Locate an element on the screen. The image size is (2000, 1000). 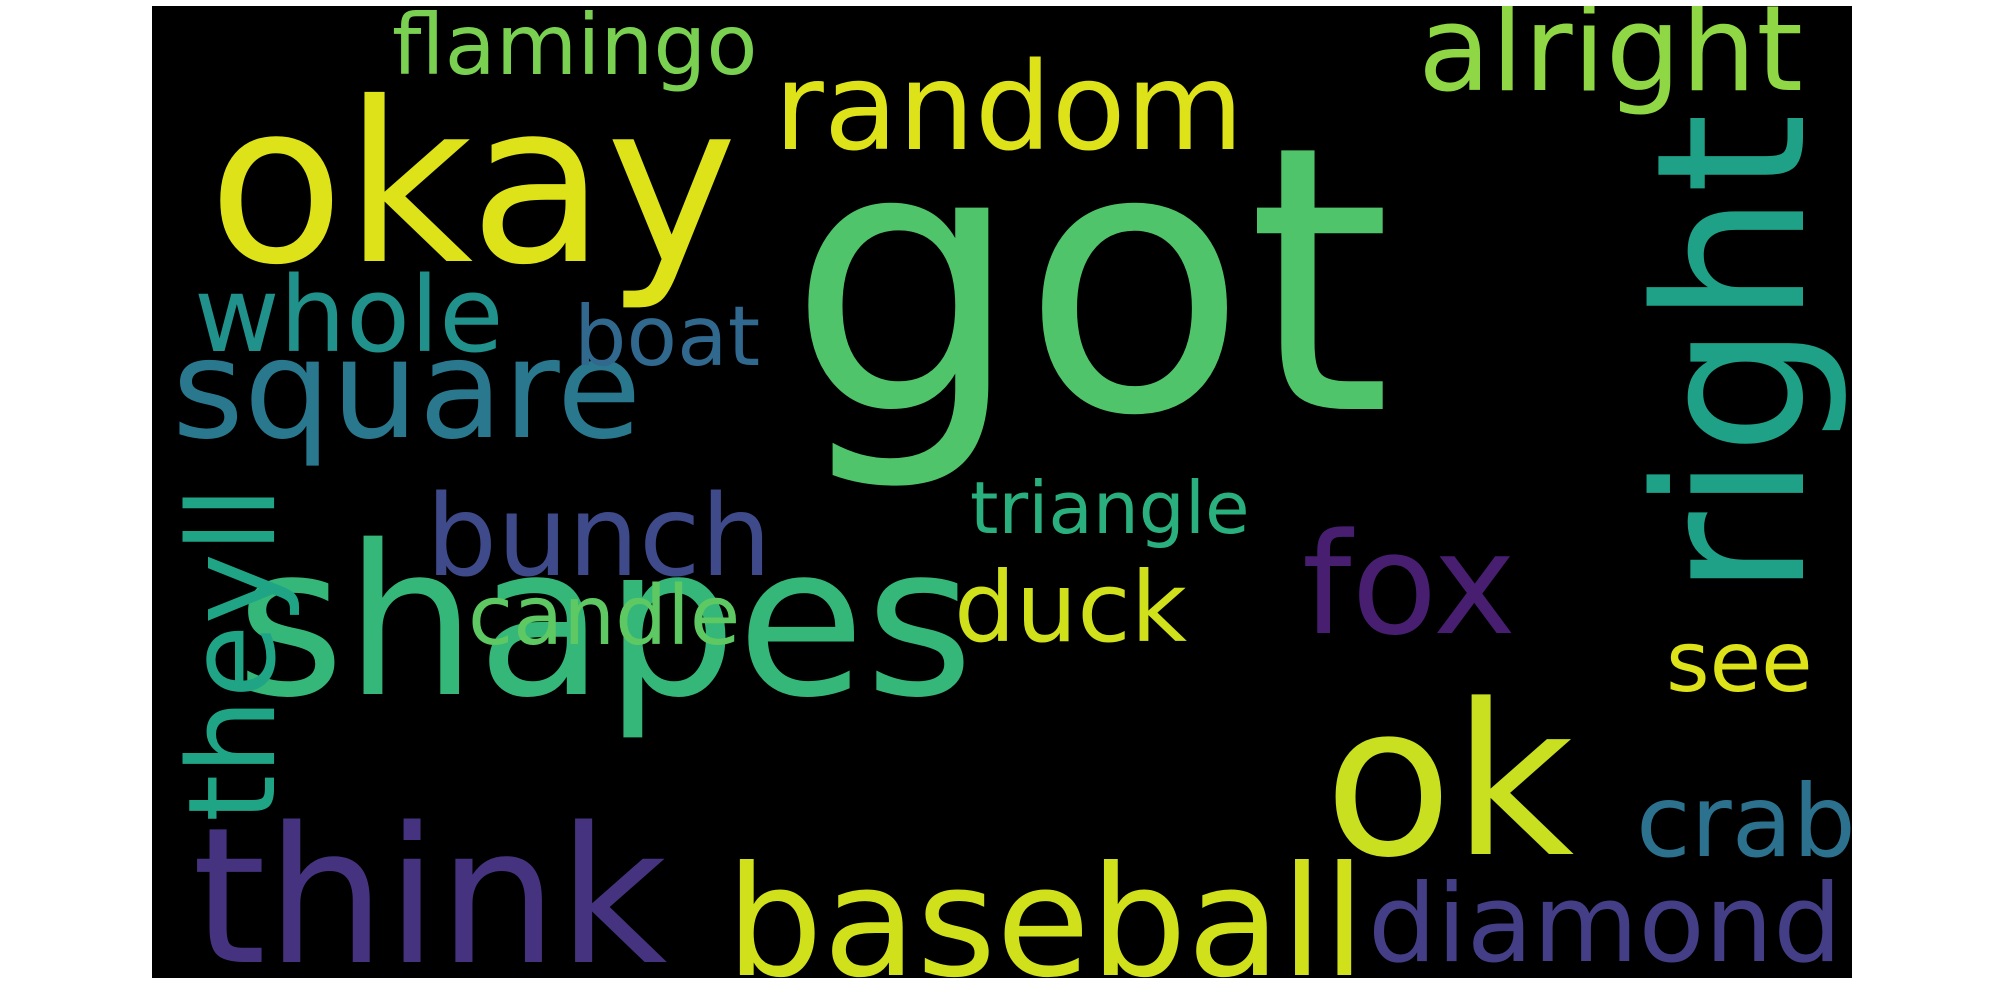
word-square: square is located at coordinates (407, 390).